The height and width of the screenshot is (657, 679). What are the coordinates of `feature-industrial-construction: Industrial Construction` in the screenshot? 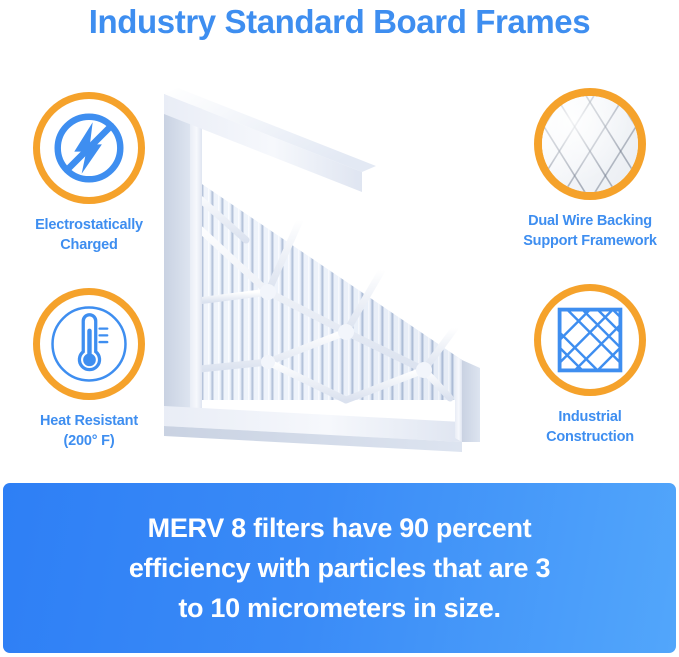 It's located at (590, 365).